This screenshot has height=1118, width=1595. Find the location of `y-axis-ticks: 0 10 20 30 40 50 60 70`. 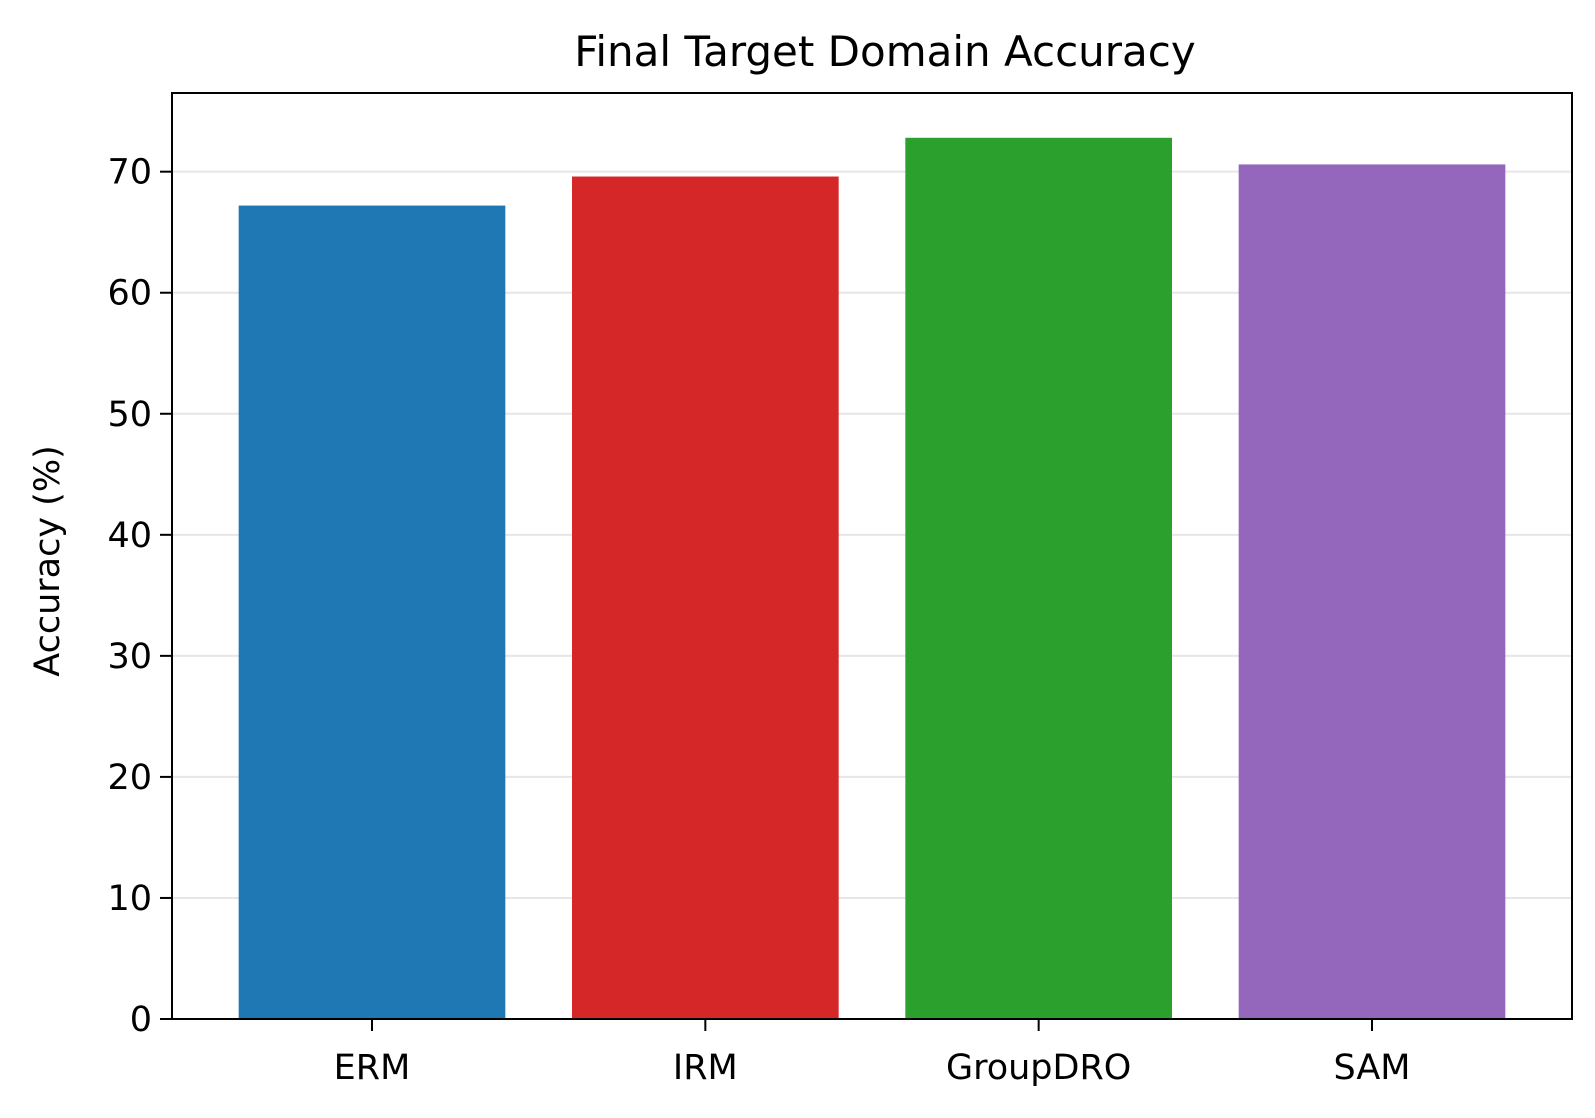

y-axis-ticks: 0 10 20 30 40 50 60 70 is located at coordinates (139, 596).